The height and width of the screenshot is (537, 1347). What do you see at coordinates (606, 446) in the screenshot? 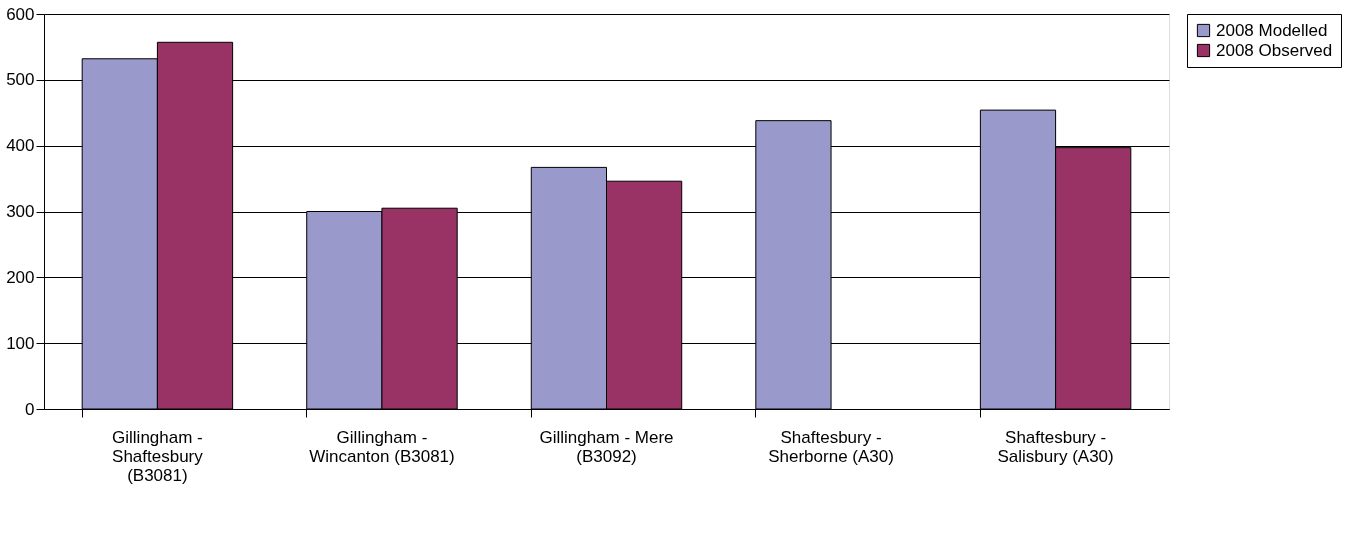
I see `x-tick-label: Gillingham - Mere (B3092)` at bounding box center [606, 446].